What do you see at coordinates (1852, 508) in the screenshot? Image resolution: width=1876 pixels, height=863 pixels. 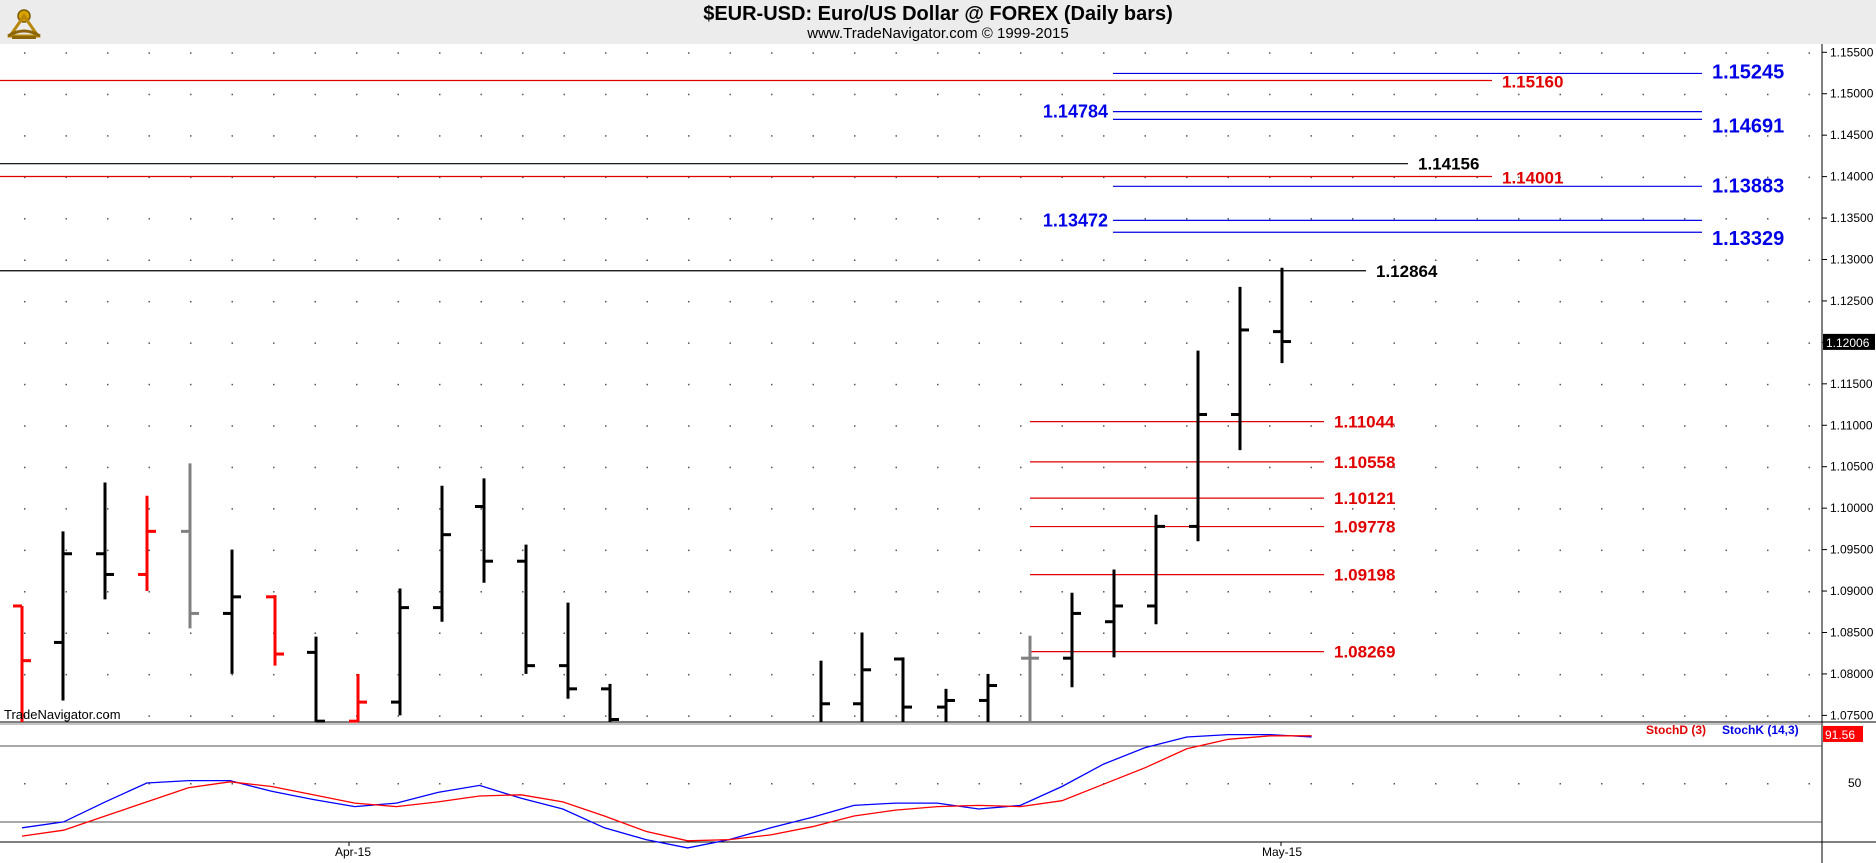 I see `y-tick-label: 1.10000` at bounding box center [1852, 508].